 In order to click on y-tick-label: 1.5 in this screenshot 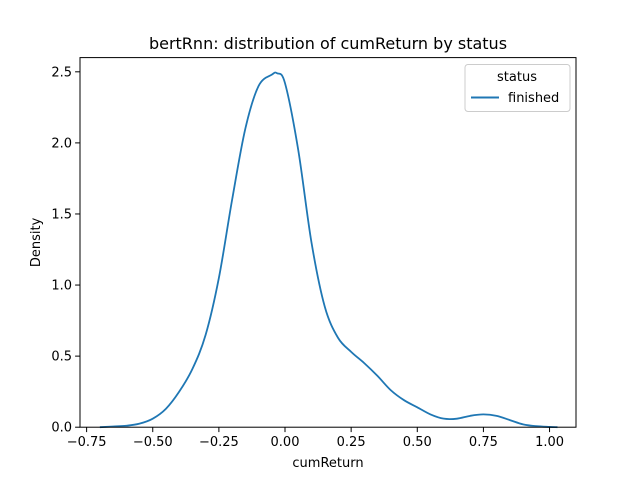, I will do `click(61, 214)`.